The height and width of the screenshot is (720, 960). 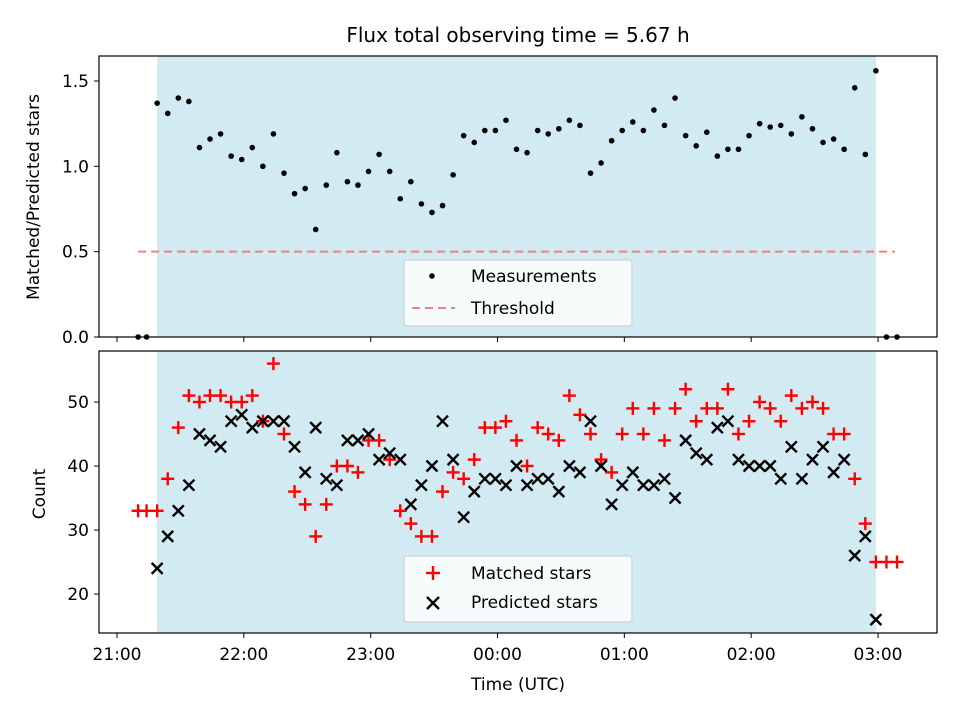 I want to click on bottom-legend: Matched stars Predicted stars, so click(x=518, y=589).